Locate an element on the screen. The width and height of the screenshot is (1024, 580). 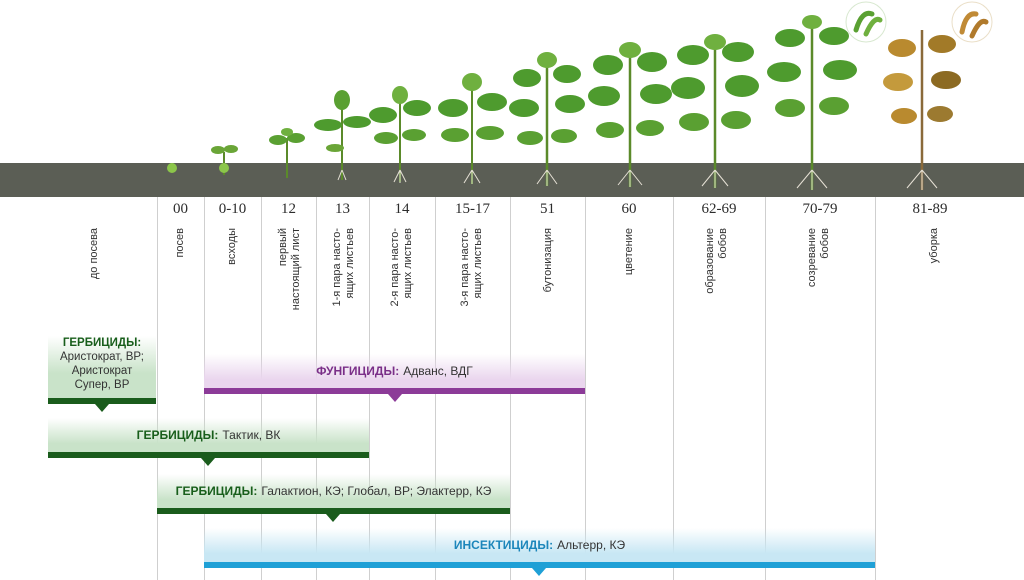
plant-stage-51-icon is located at coordinates (547, 119).